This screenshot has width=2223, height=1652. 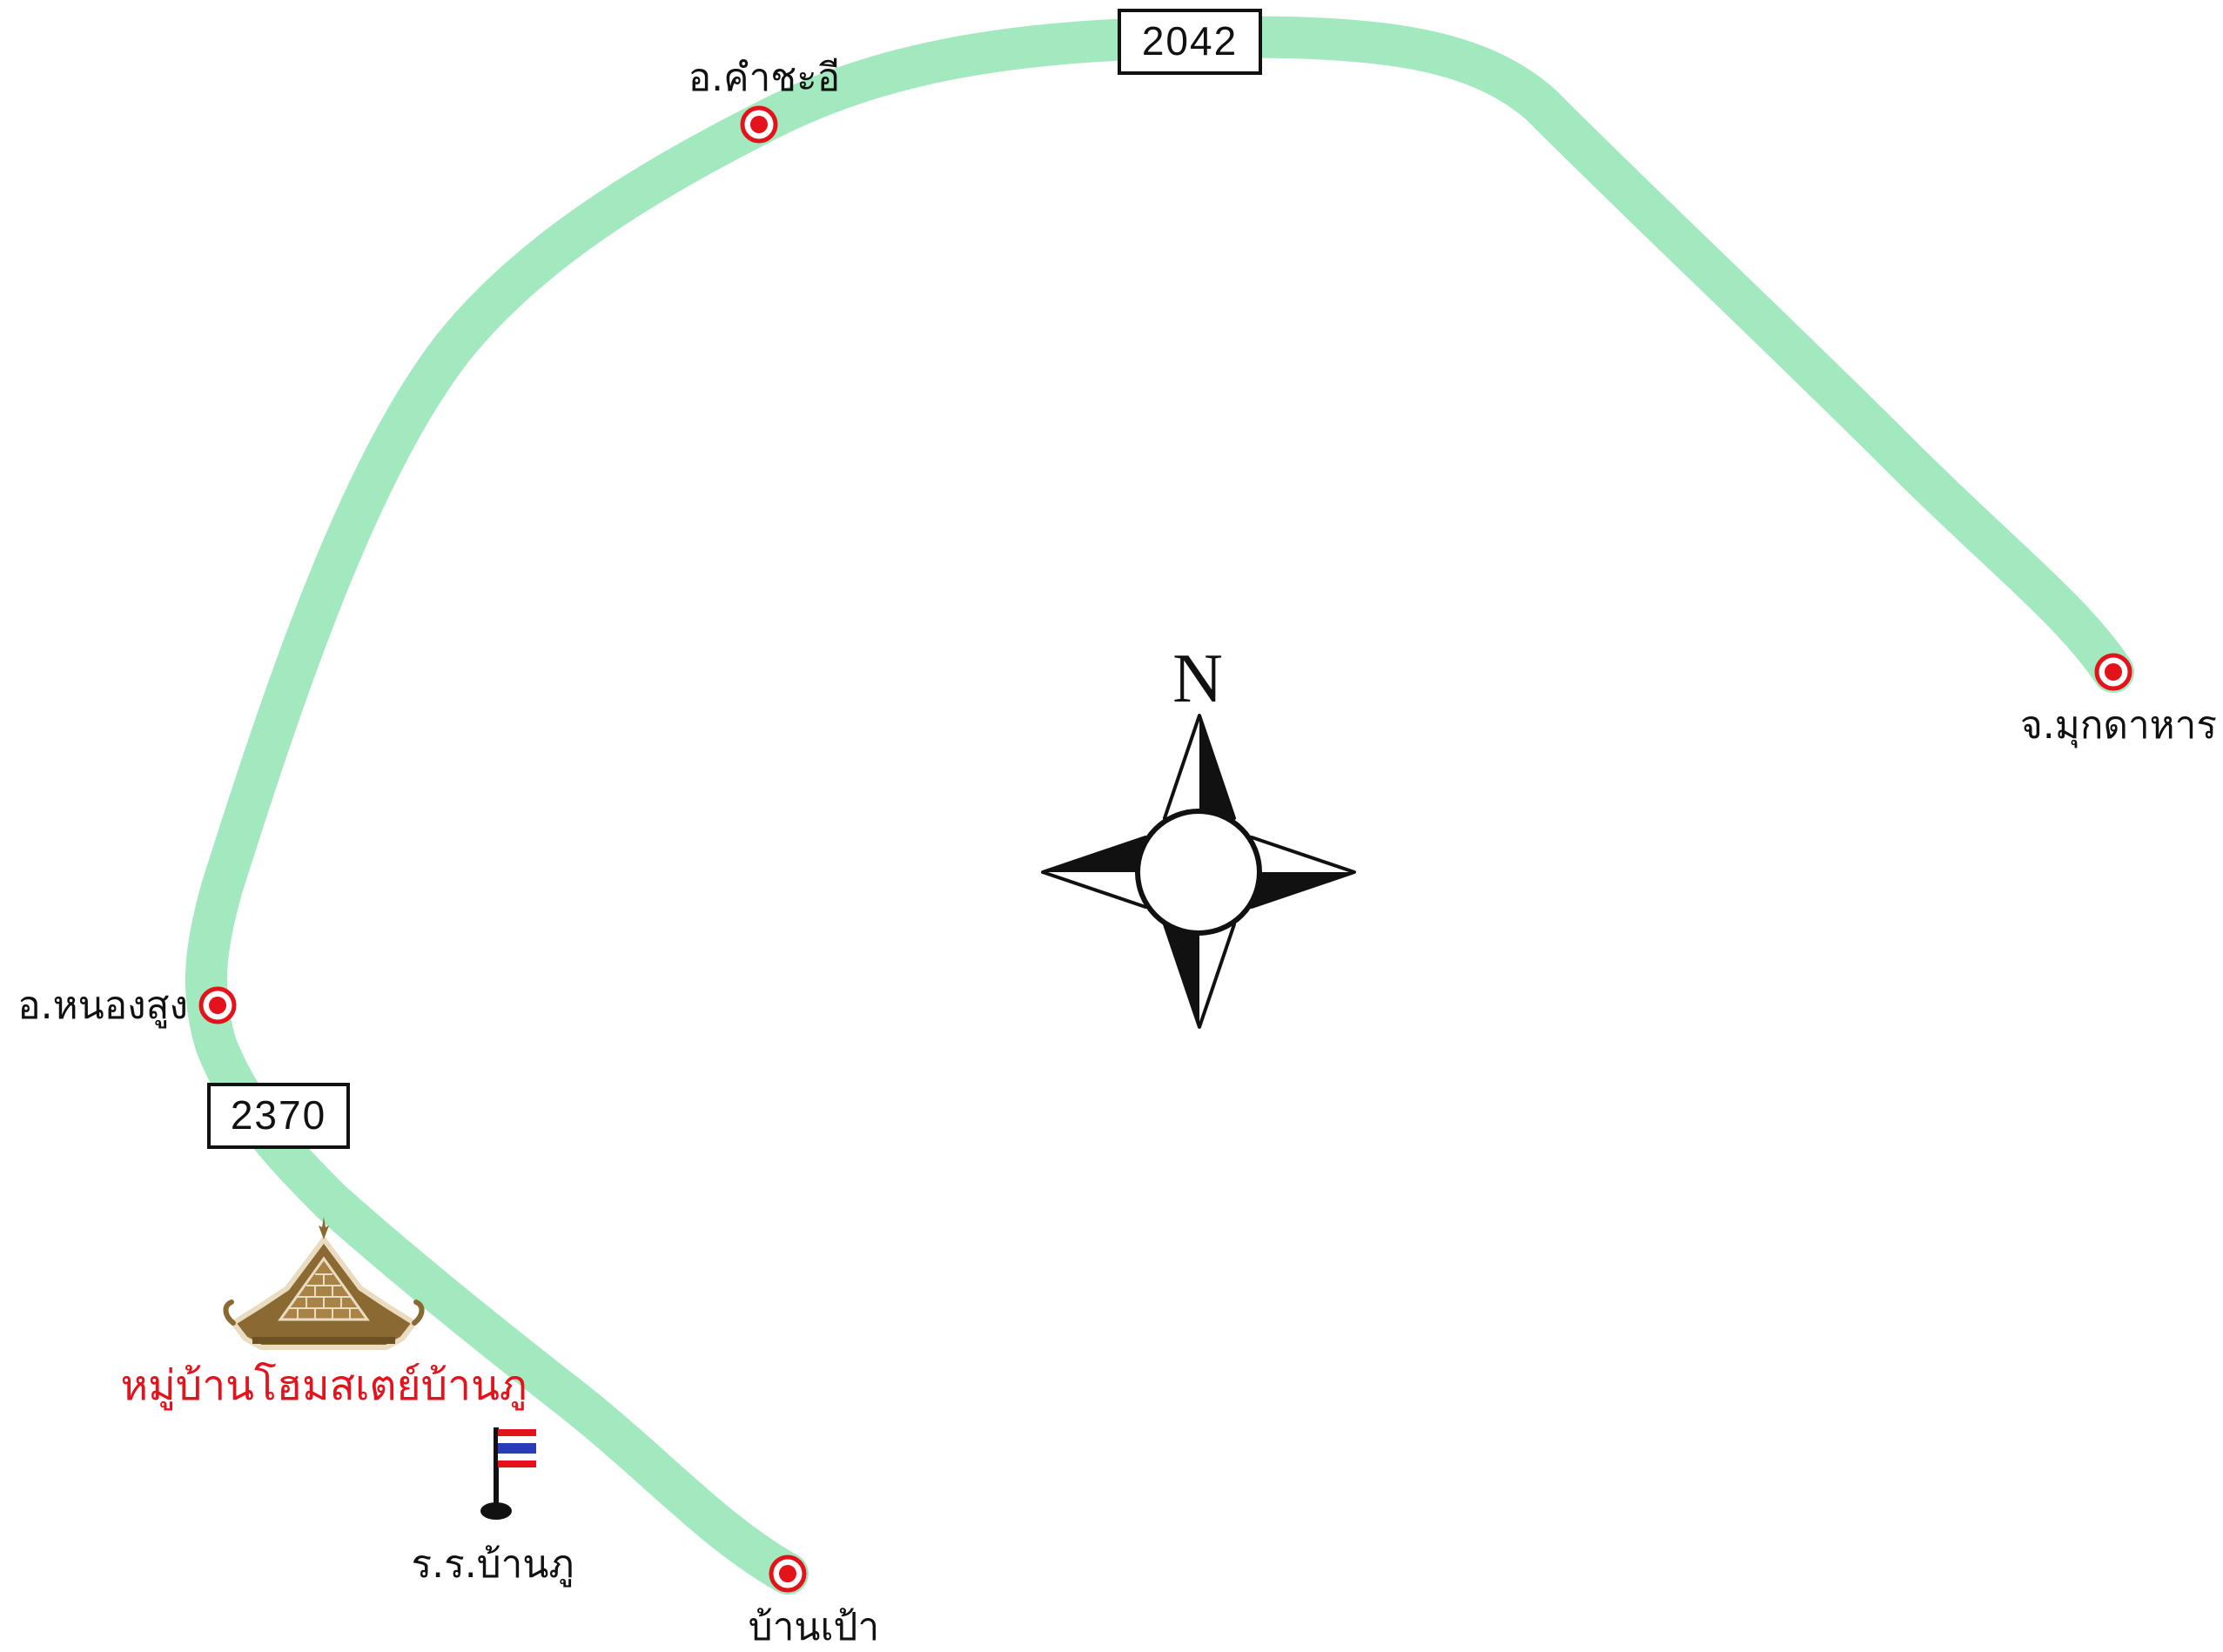 What do you see at coordinates (2118, 726) in the screenshot?
I see `place-label-mukdahan: จ.มุกดาหาร` at bounding box center [2118, 726].